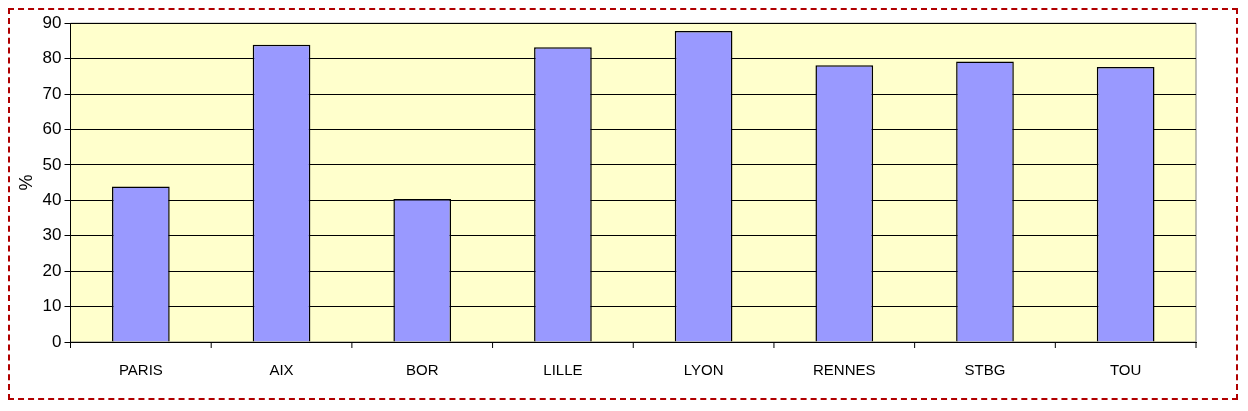 This screenshot has width=1248, height=411. Describe the element at coordinates (703, 370) in the screenshot. I see `x-tick-label: LYON` at that location.